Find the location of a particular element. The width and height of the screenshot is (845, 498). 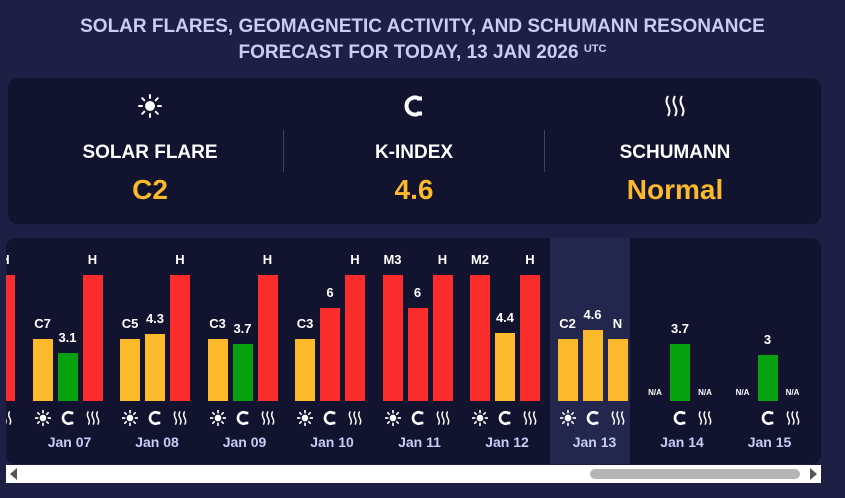

date-label: Jan 14 is located at coordinates (682, 442).